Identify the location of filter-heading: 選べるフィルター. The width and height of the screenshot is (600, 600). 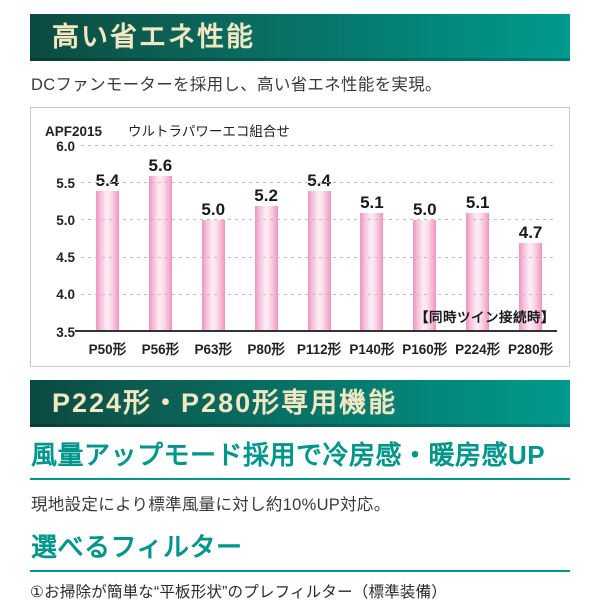
(300, 545).